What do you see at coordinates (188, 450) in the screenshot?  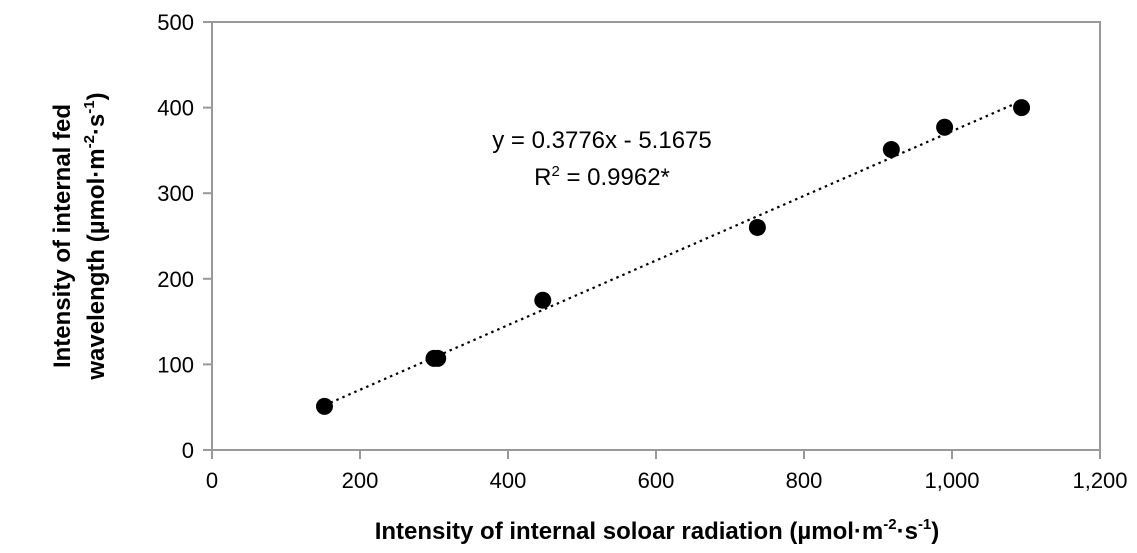 I see `y-tick-label: 0` at bounding box center [188, 450].